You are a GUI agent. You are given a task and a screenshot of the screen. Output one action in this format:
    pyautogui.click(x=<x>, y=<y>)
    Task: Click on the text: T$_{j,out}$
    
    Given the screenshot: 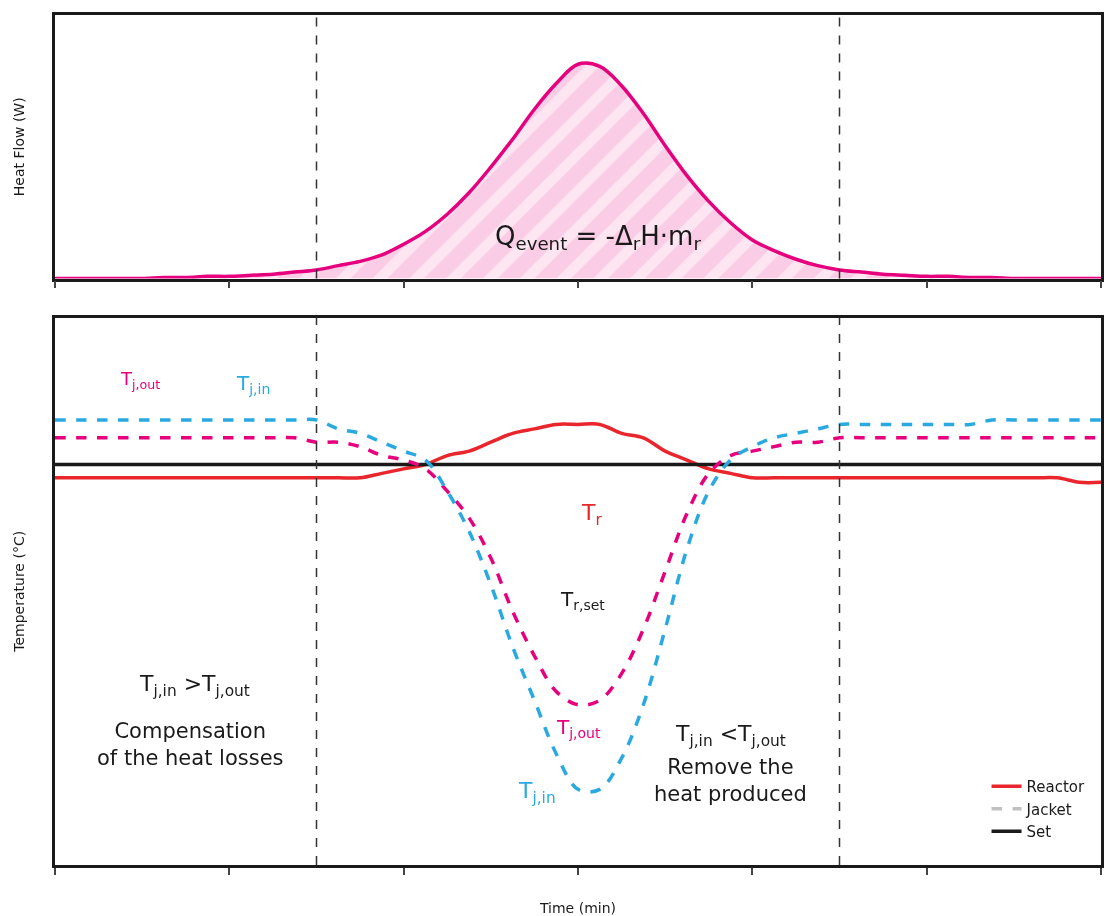 What is the action you would take?
    pyautogui.click(x=140, y=380)
    